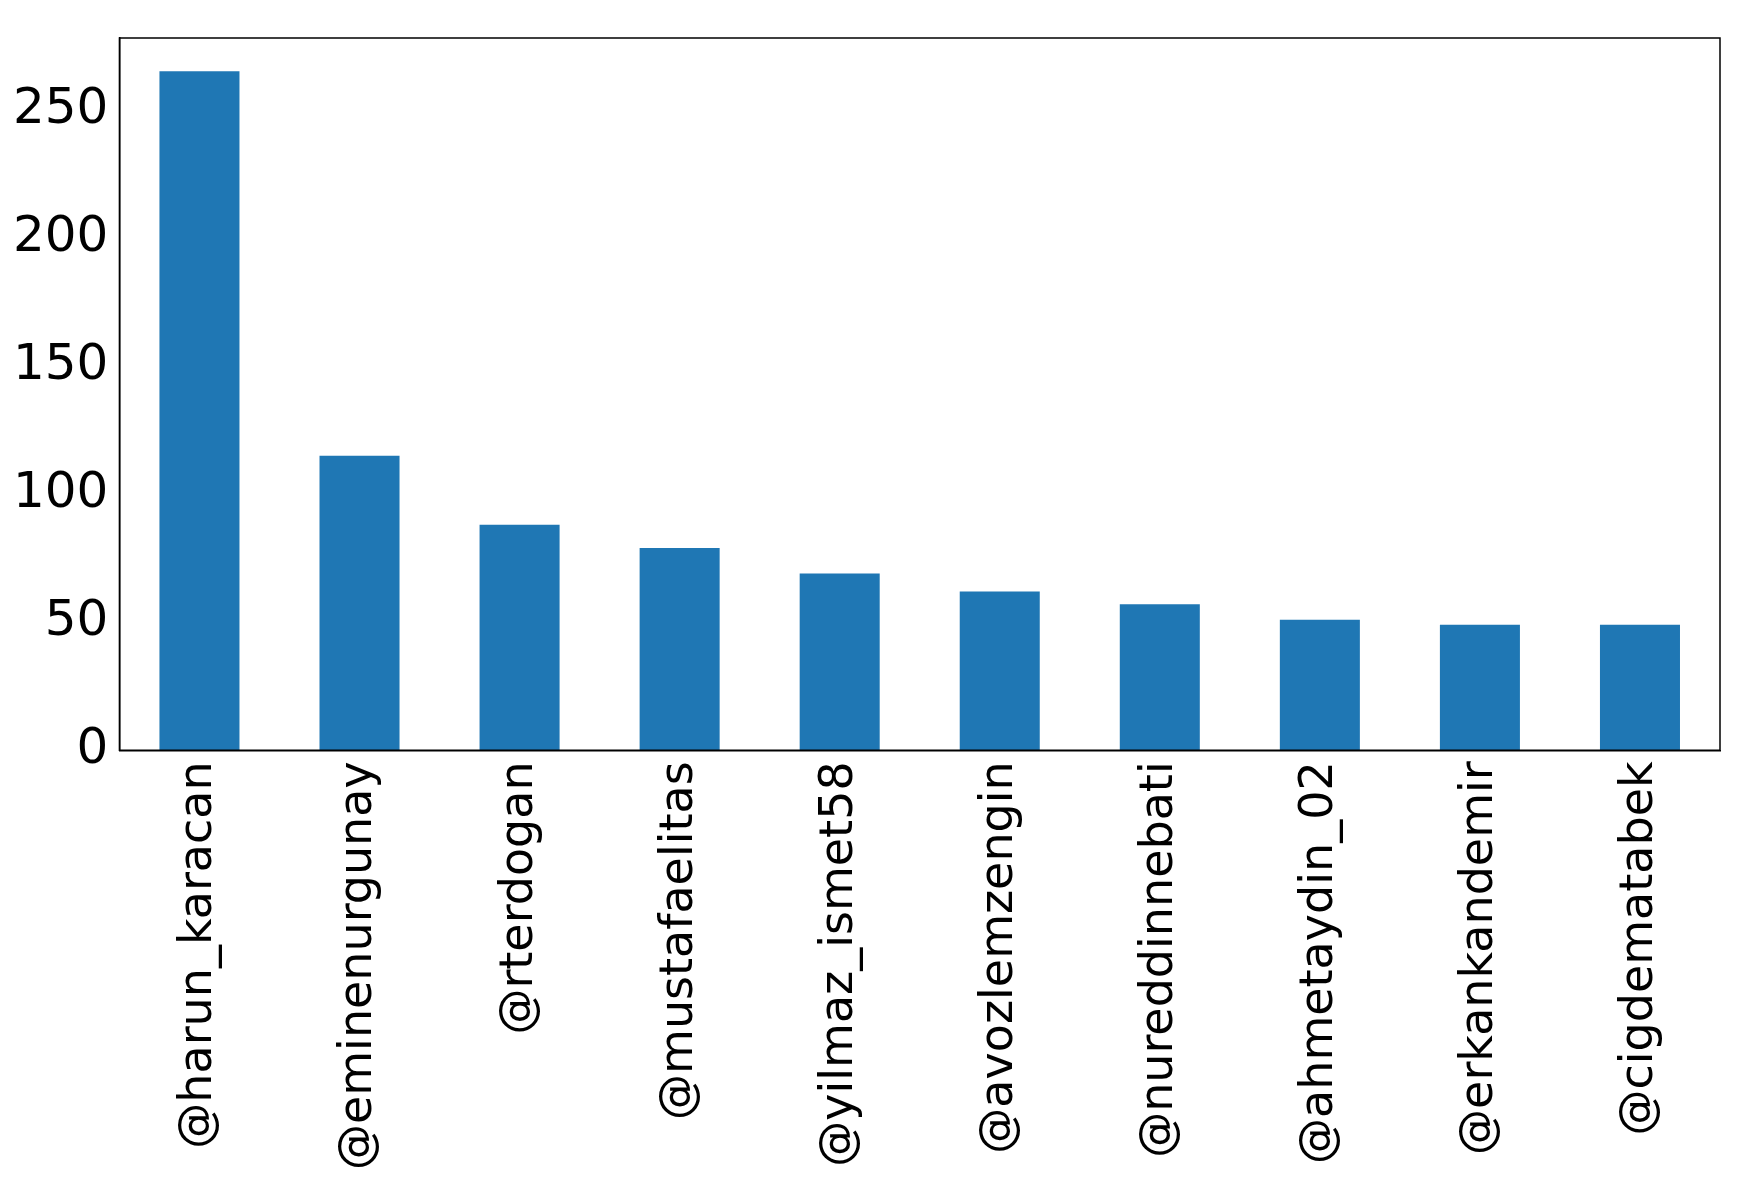 This screenshot has width=1758, height=1183. What do you see at coordinates (835, 964) in the screenshot?
I see `x-tick-label: @yilmaz_ismet58` at bounding box center [835, 964].